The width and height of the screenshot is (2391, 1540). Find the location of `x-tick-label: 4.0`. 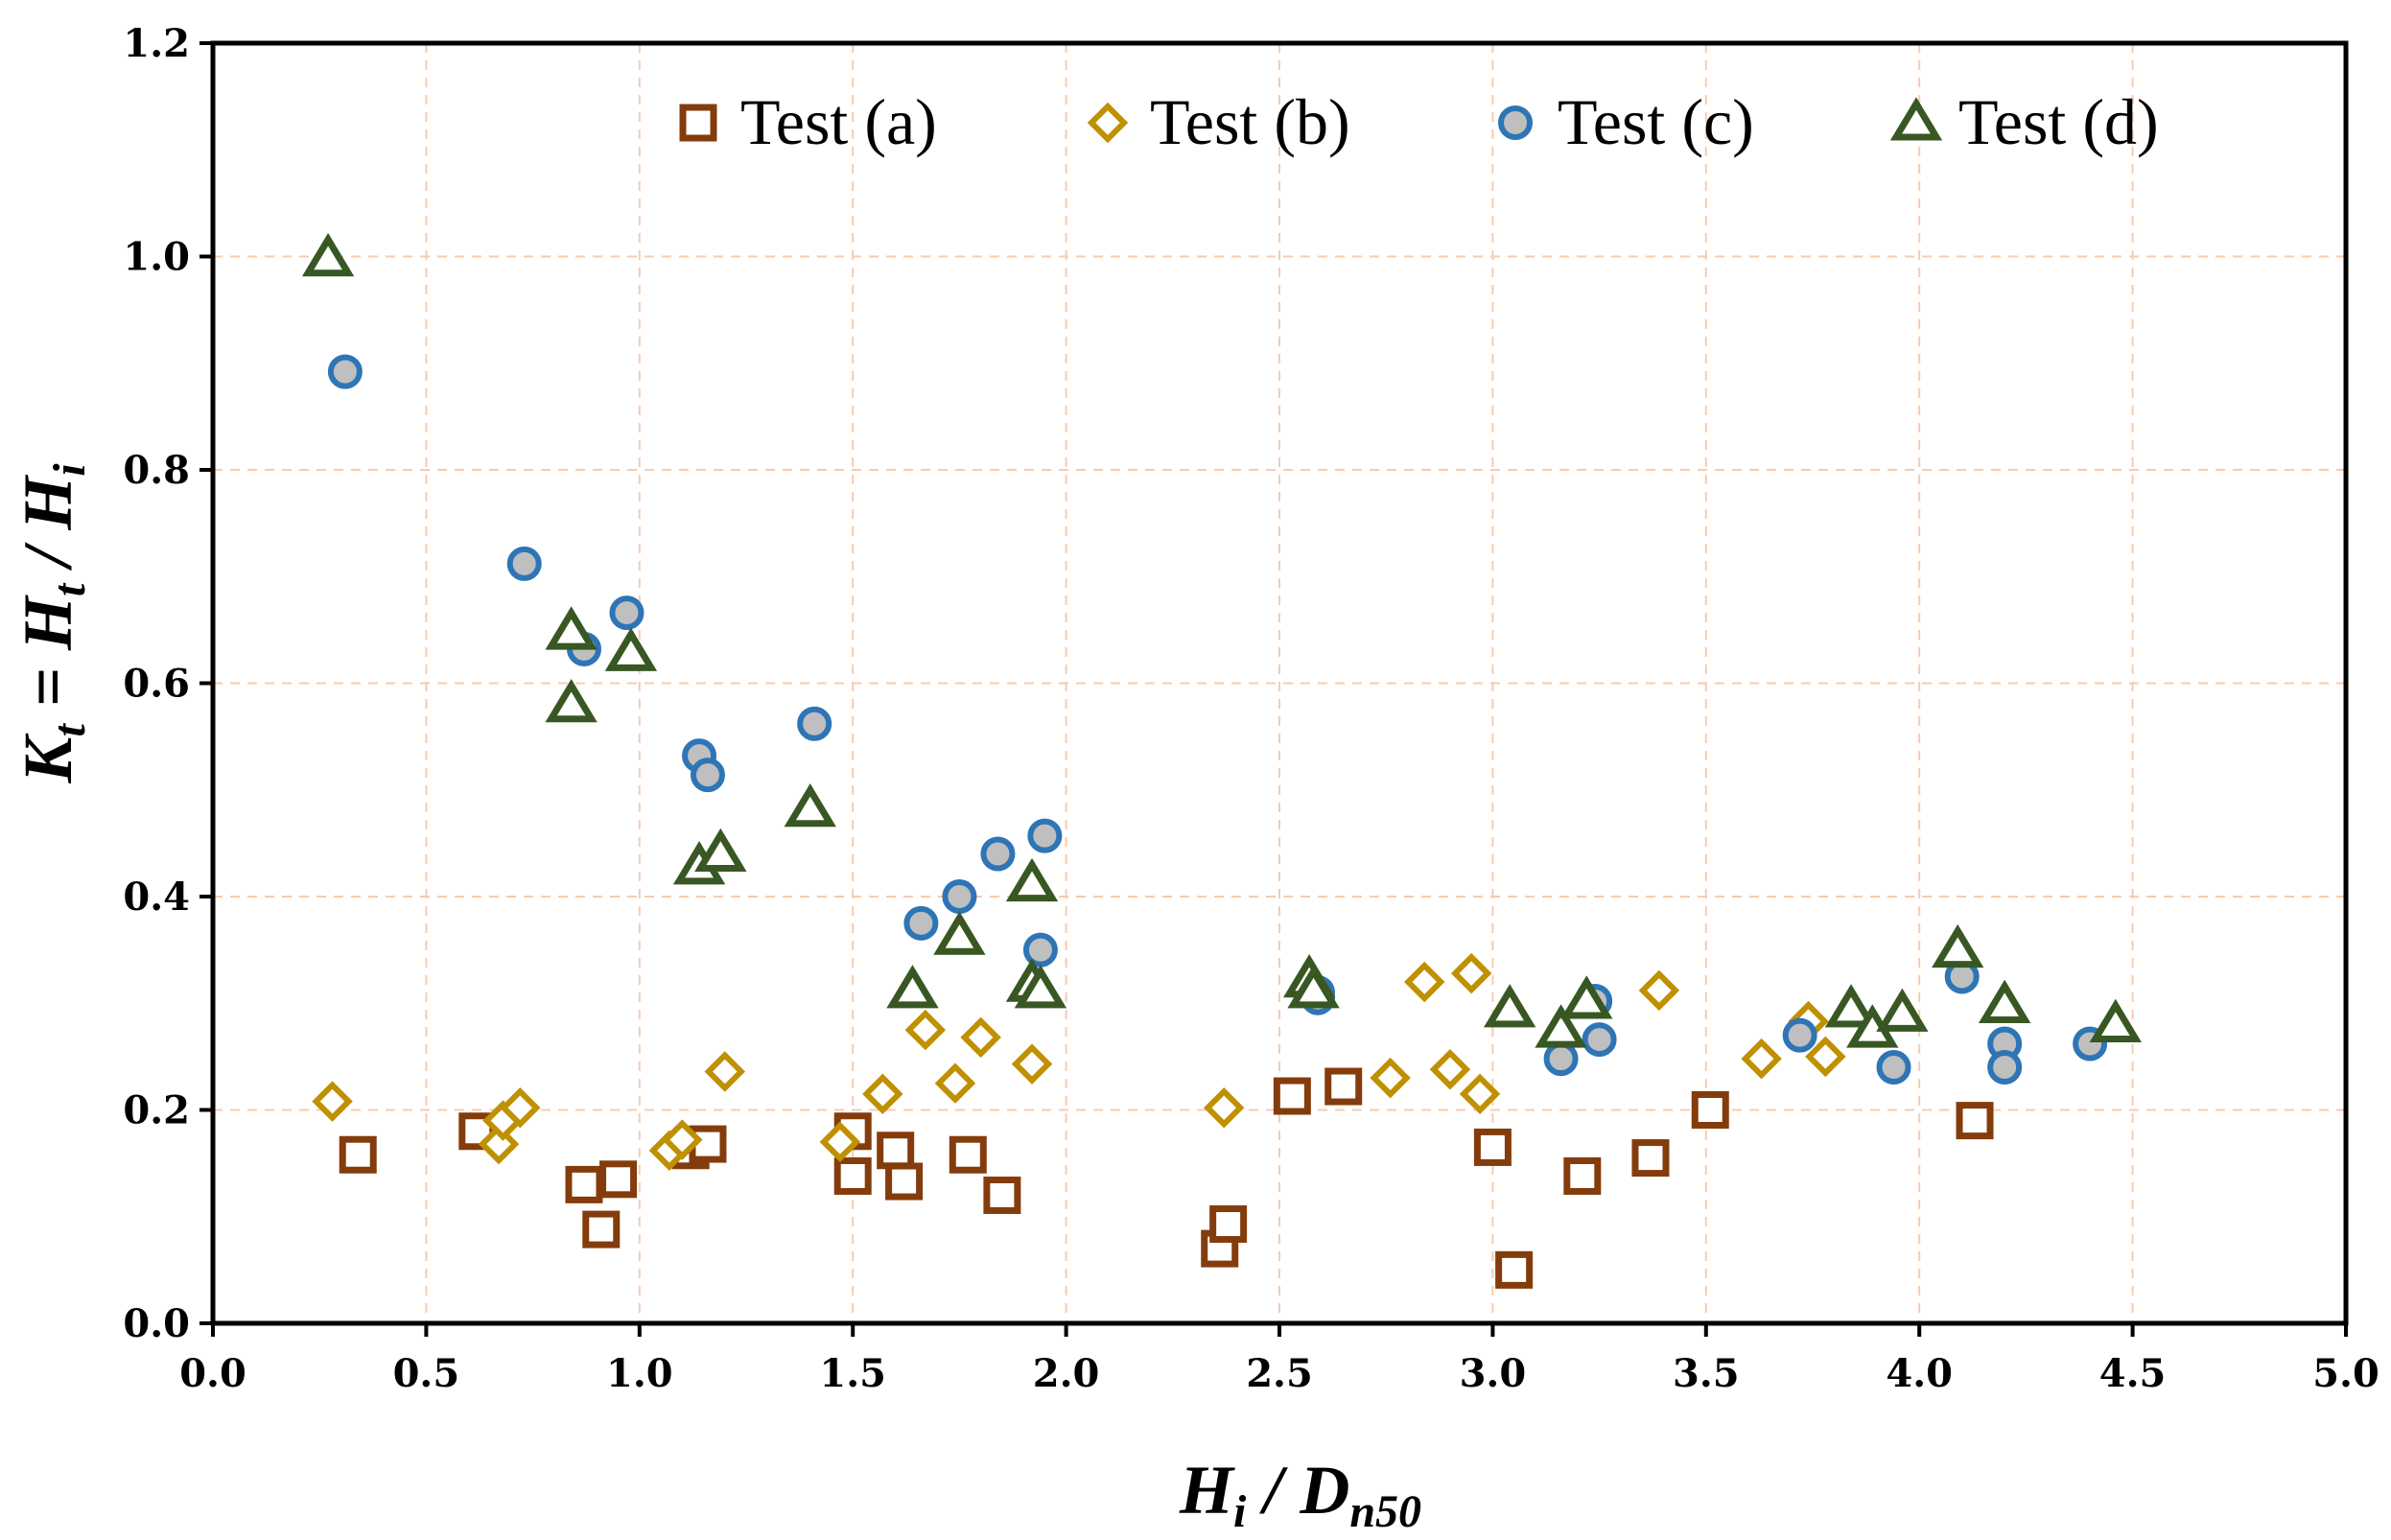

x-tick-label: 4.0 is located at coordinates (1920, 1373).